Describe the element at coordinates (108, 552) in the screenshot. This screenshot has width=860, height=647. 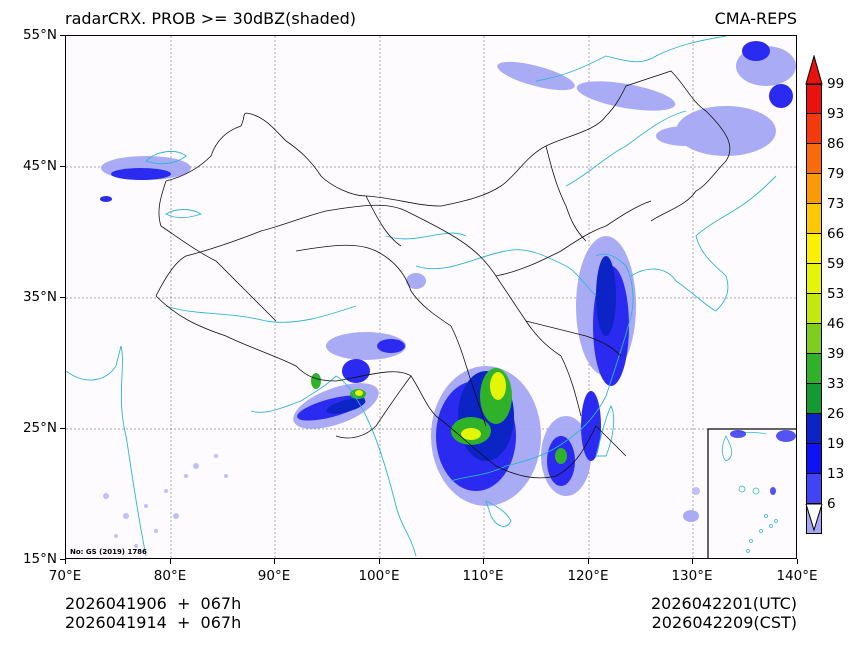
I see `map-approval-note: No: GS (2019) 1786` at that location.